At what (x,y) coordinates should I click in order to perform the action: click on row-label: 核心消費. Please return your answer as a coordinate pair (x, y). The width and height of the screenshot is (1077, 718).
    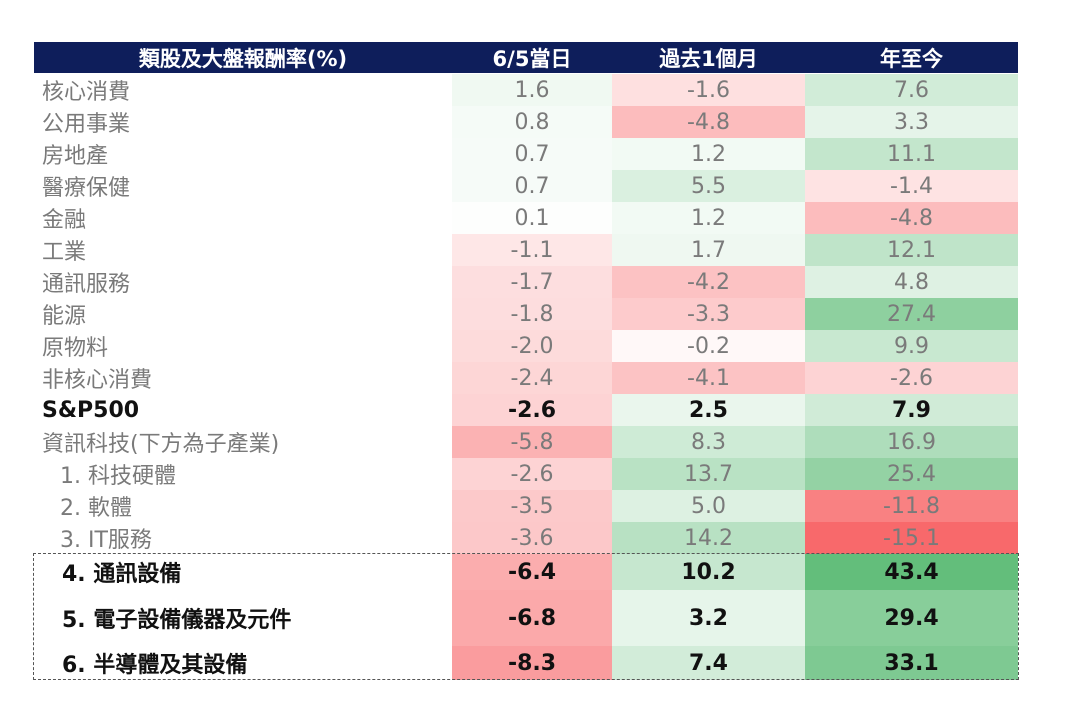
    Looking at the image, I should click on (86, 92).